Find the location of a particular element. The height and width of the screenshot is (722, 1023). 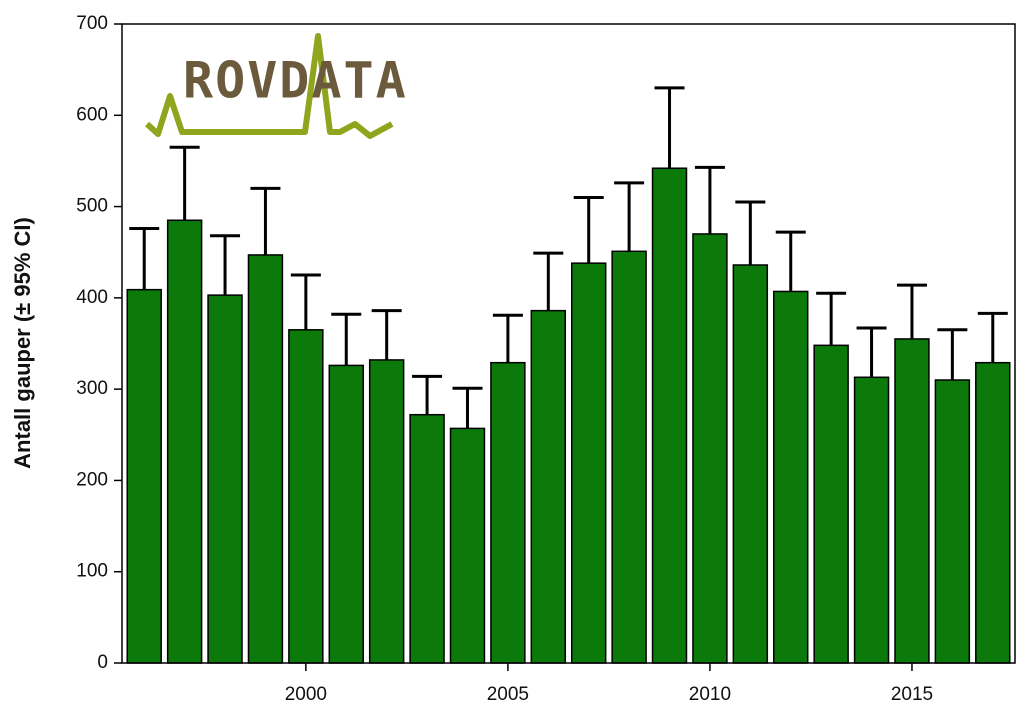

y-tick-label: 200 is located at coordinates (92, 479).